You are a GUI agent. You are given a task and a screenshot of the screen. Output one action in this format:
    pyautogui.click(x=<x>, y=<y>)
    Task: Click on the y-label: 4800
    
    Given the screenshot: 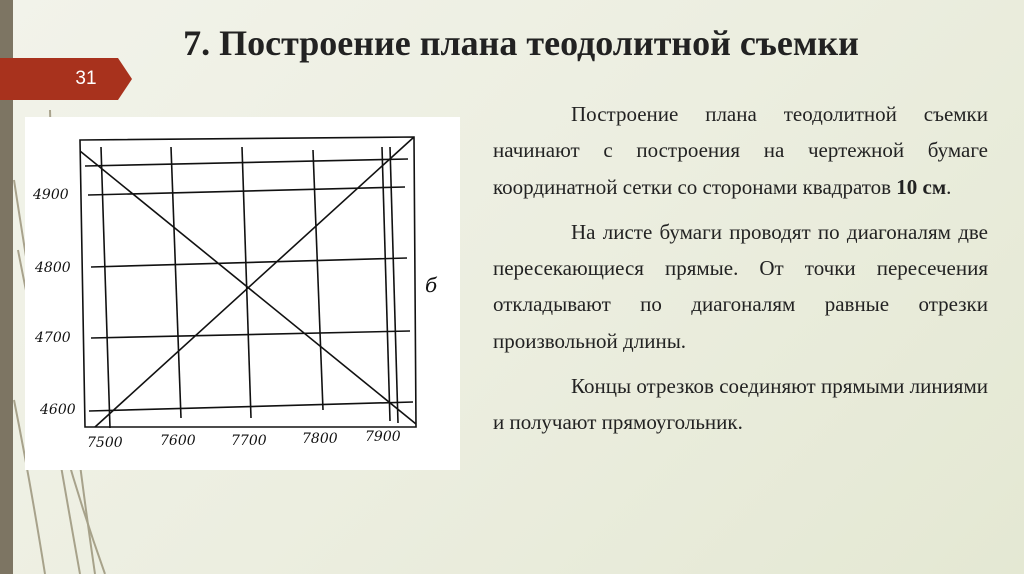 What is the action you would take?
    pyautogui.click(x=52, y=268)
    